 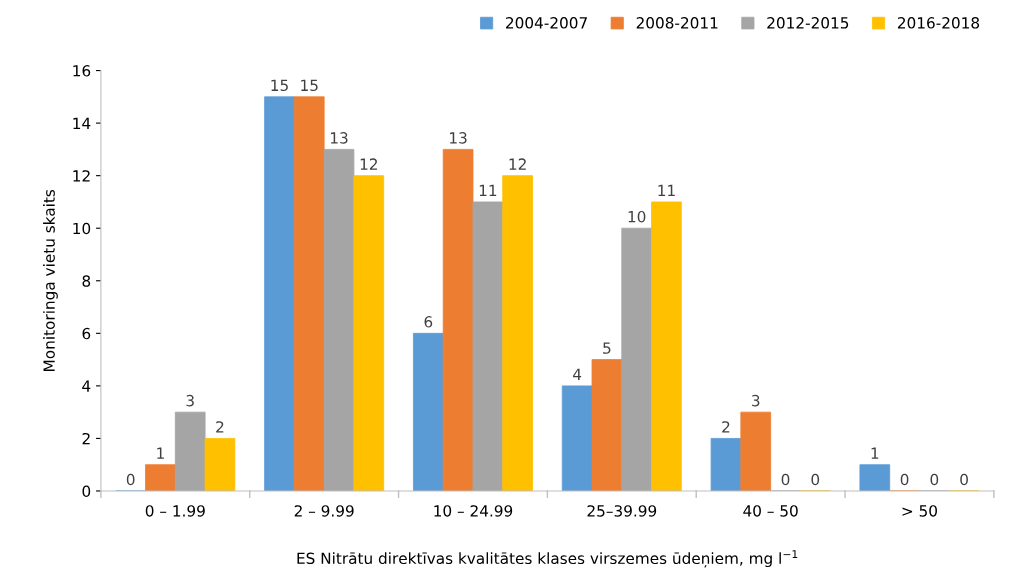 I want to click on y-tick-label: 14, so click(x=82, y=123).